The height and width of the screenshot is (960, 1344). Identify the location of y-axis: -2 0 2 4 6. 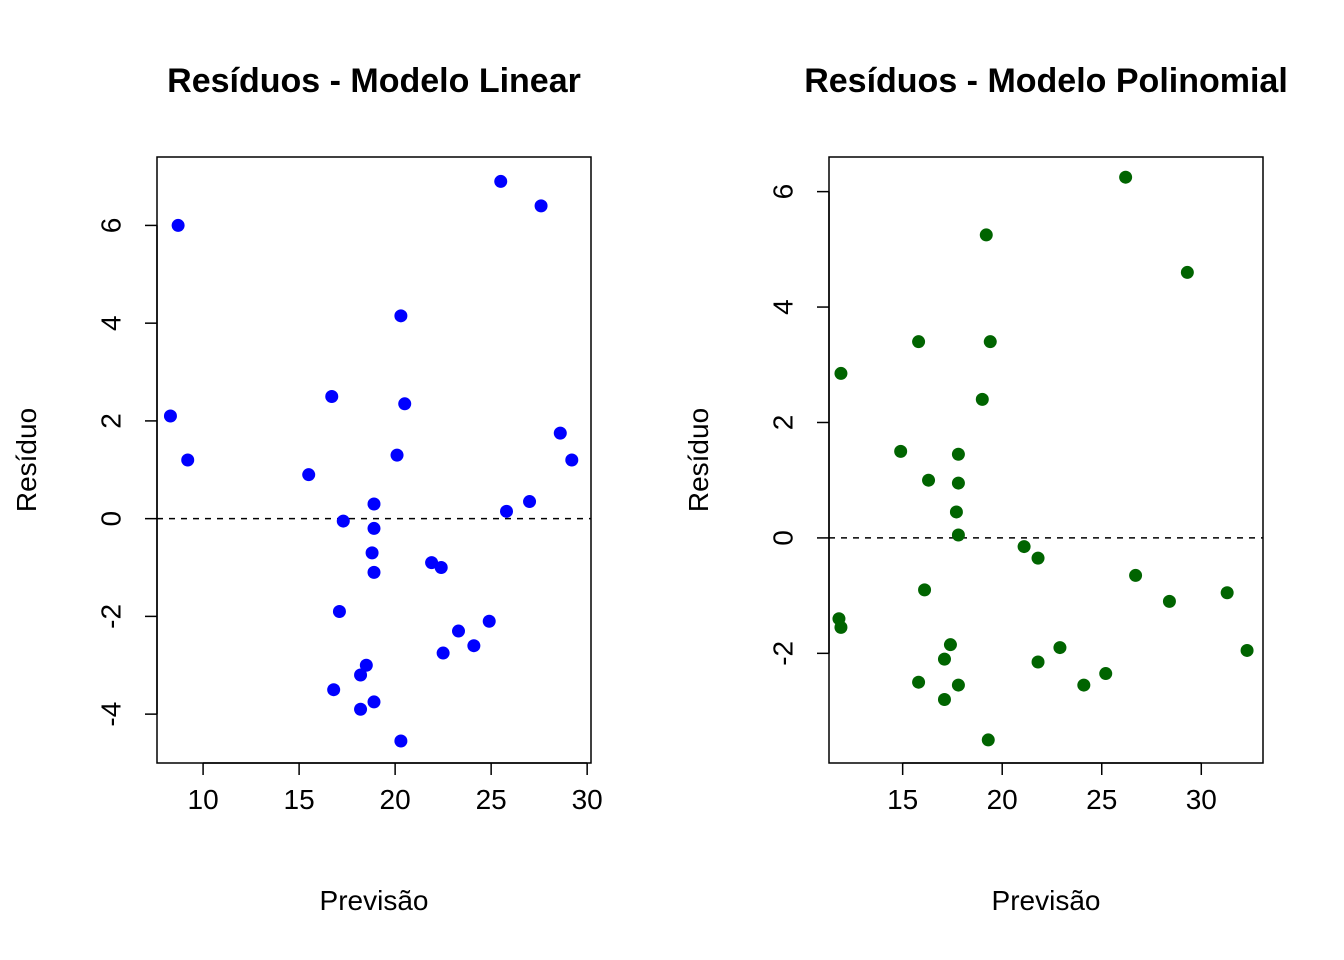
(799, 425).